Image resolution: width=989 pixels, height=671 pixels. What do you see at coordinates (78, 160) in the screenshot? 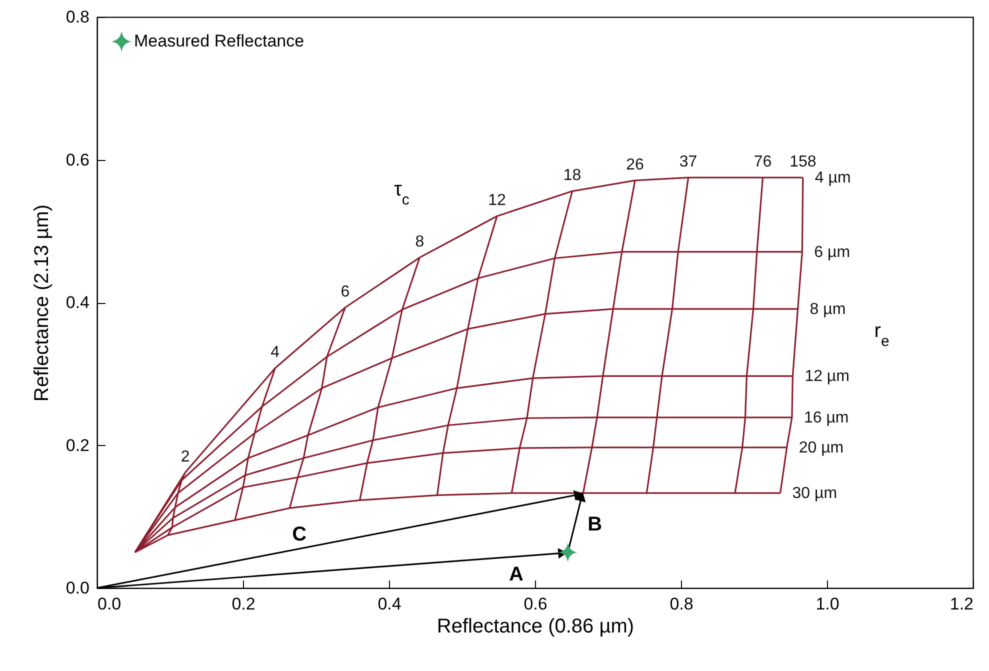
I see `y-tick-label: 0.6` at bounding box center [78, 160].